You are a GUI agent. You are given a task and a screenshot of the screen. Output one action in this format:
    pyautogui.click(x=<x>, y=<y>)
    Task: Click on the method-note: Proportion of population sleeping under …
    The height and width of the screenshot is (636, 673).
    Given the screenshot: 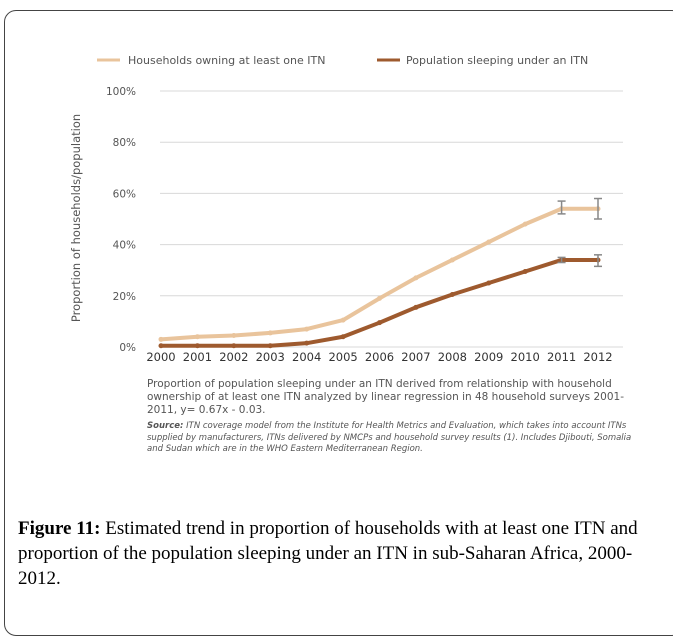 What is the action you would take?
    pyautogui.click(x=385, y=397)
    